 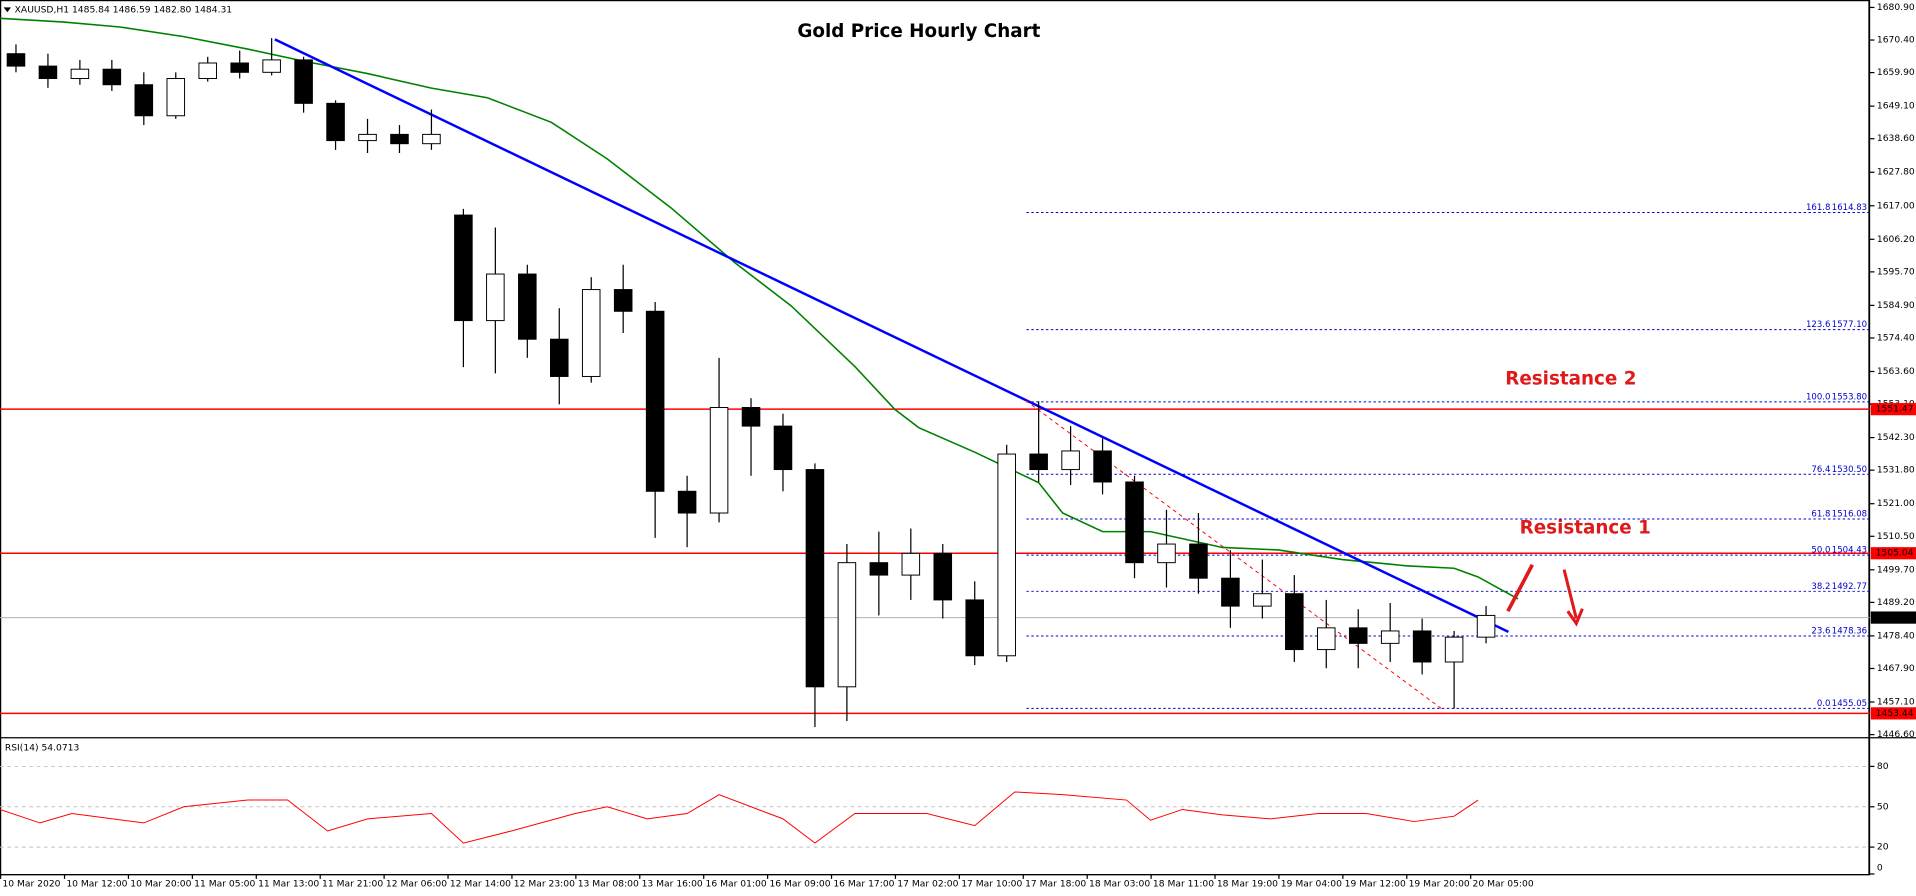 What do you see at coordinates (1896, 239) in the screenshot?
I see `y-tick-label: 1606.20` at bounding box center [1896, 239].